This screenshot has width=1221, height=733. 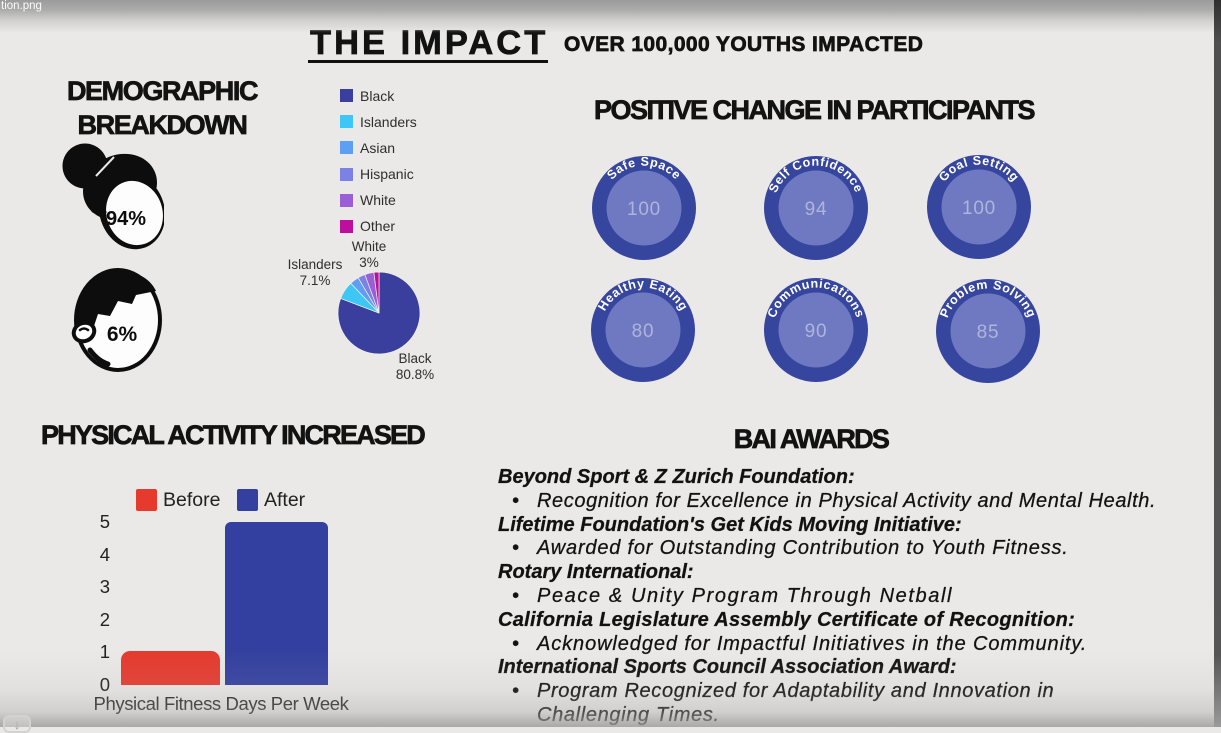 I want to click on svg-text: 85, so click(x=988, y=332).